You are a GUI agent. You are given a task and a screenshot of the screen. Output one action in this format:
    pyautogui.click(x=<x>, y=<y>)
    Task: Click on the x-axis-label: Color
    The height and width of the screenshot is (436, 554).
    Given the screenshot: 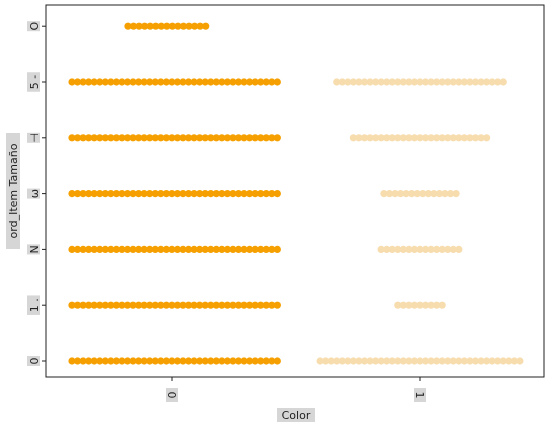 What is the action you would take?
    pyautogui.click(x=296, y=415)
    